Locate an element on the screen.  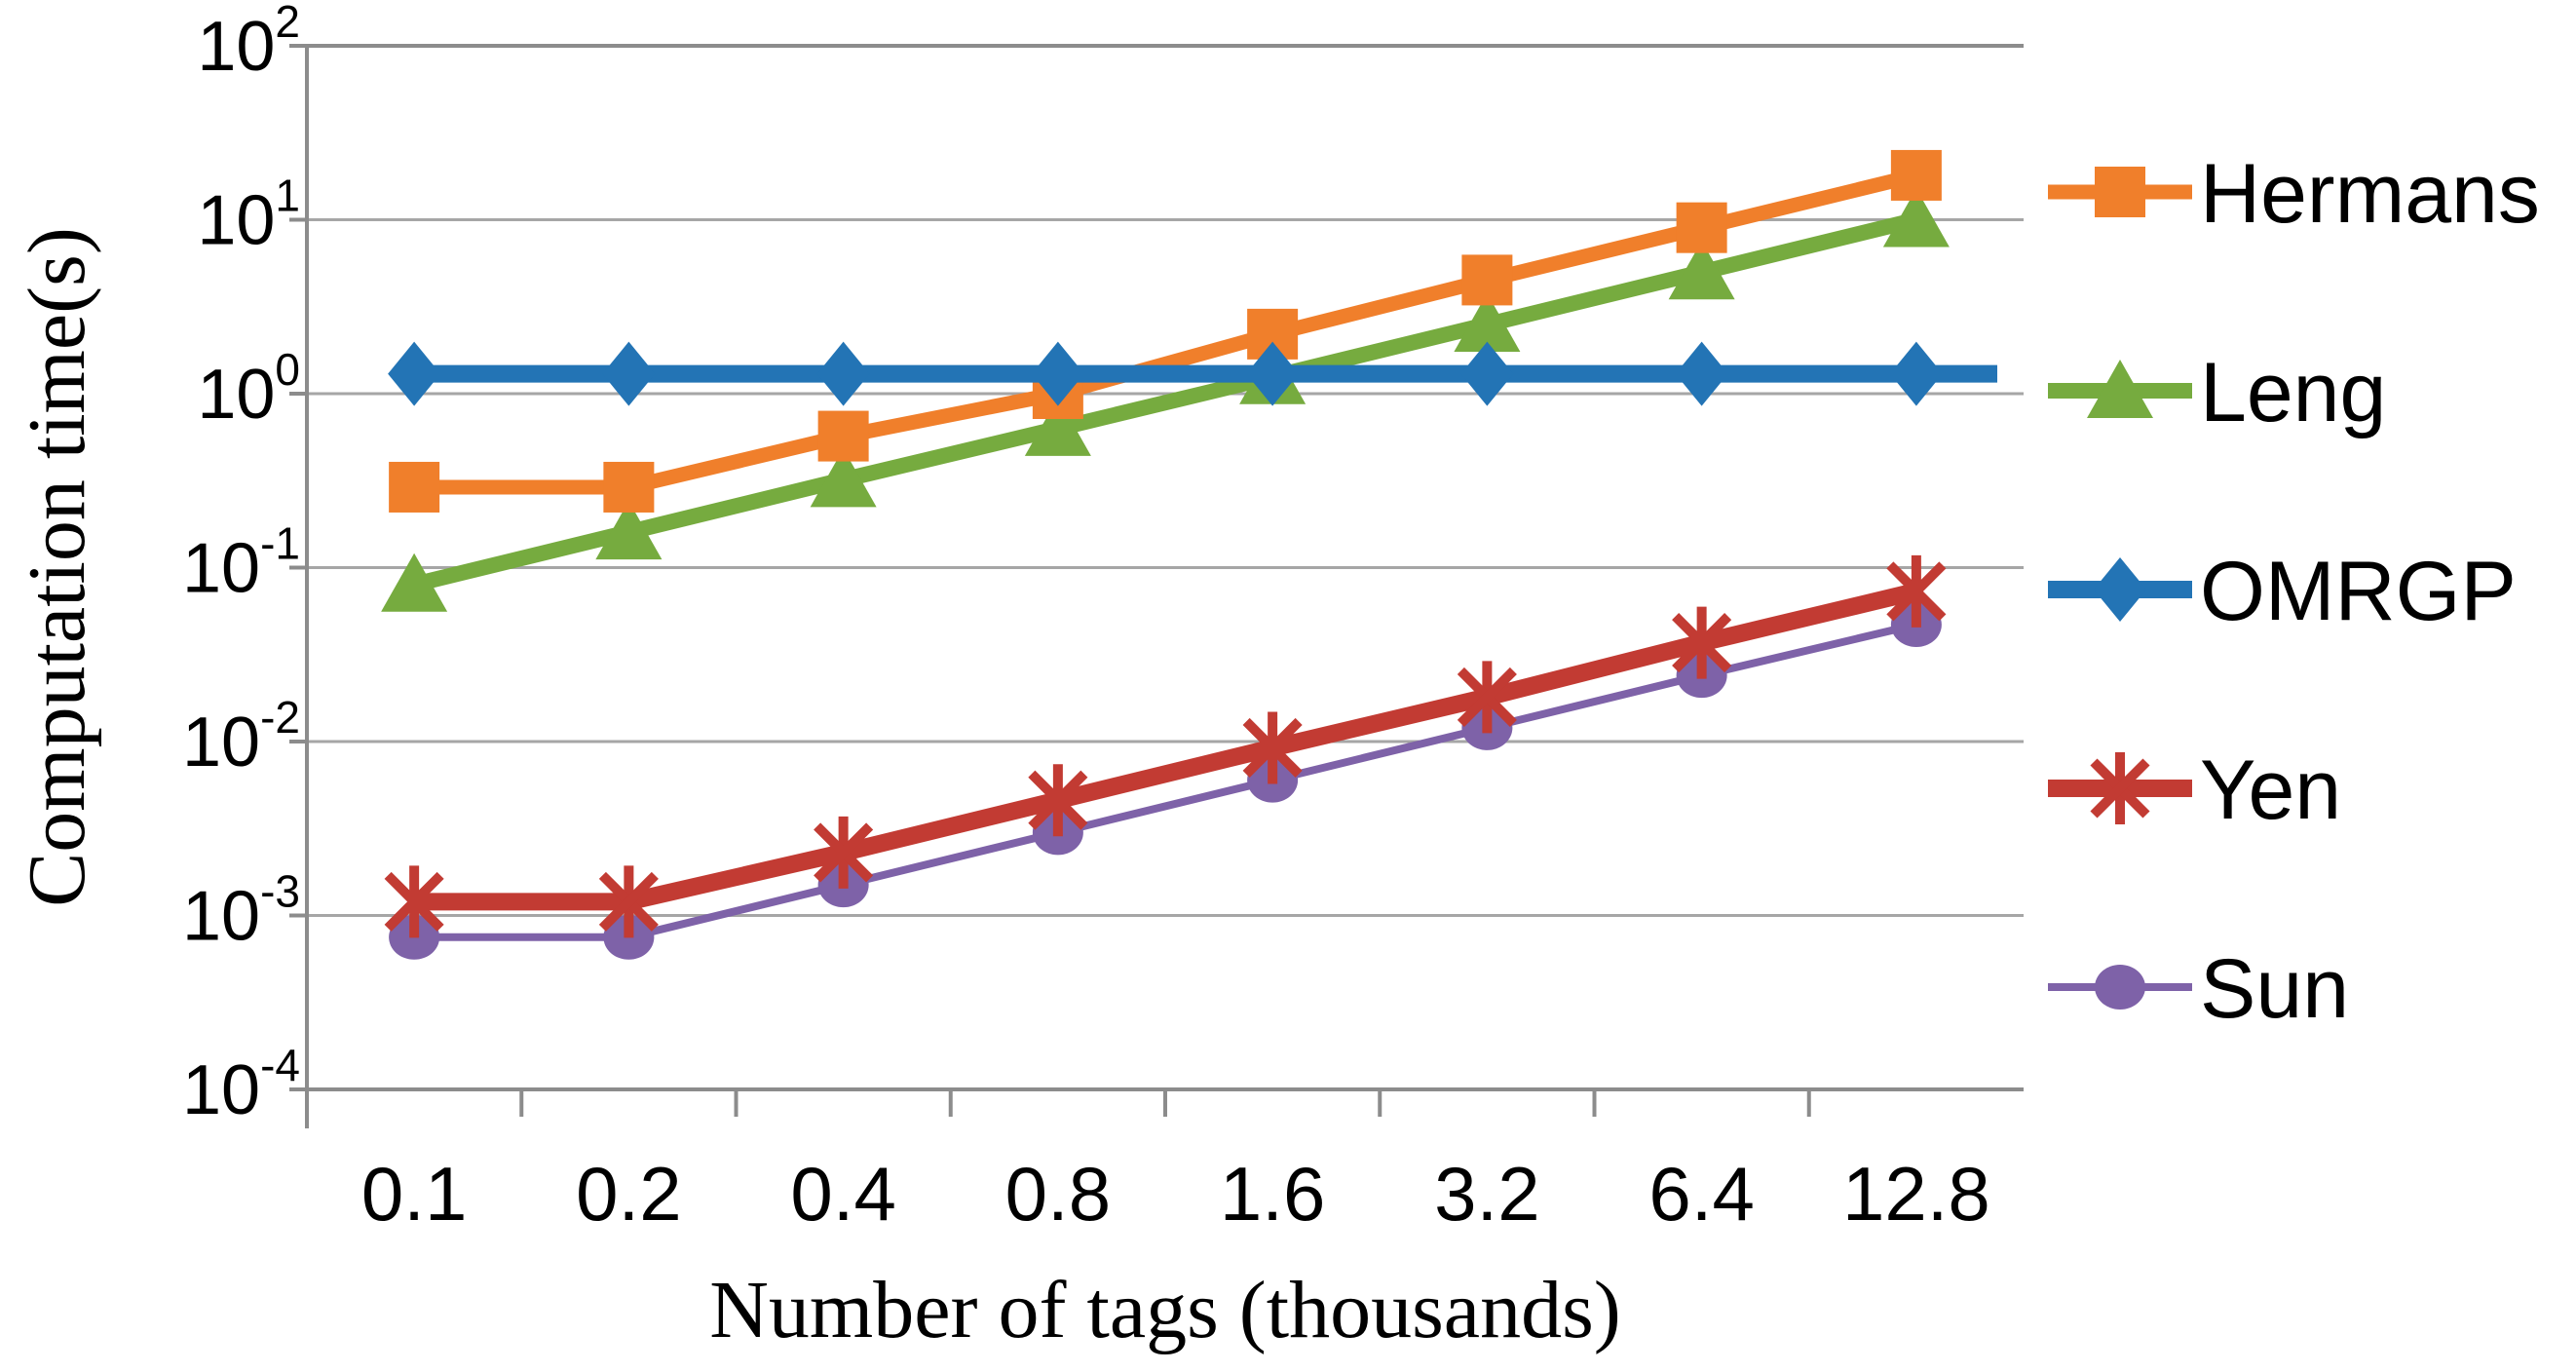
marker-hermans-6.4 is located at coordinates (1701, 228).